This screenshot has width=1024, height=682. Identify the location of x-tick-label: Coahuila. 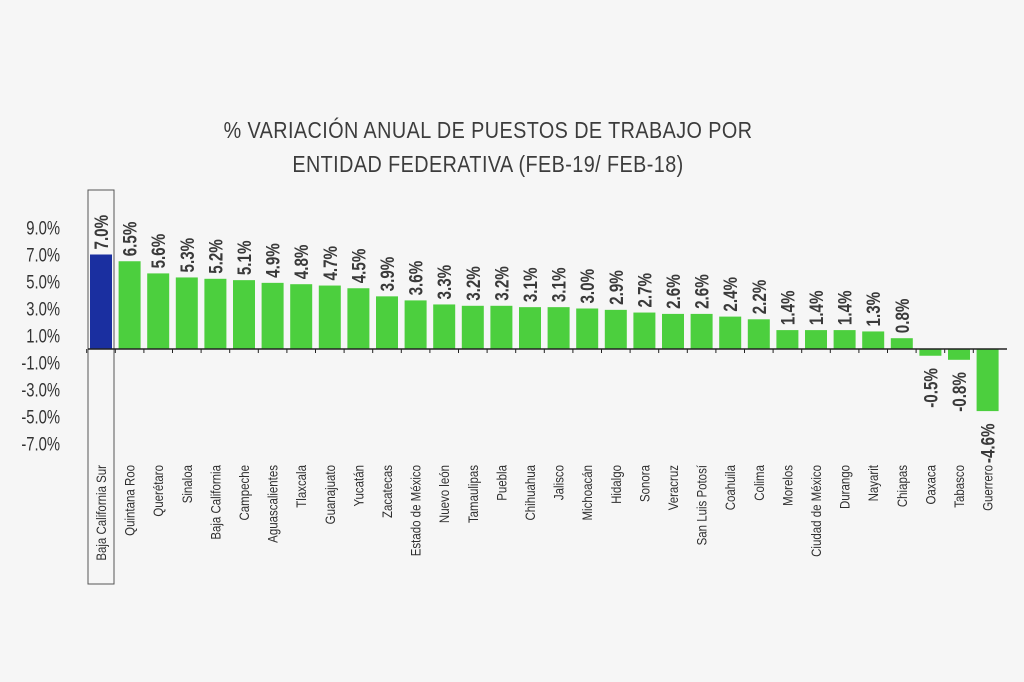
(730, 487).